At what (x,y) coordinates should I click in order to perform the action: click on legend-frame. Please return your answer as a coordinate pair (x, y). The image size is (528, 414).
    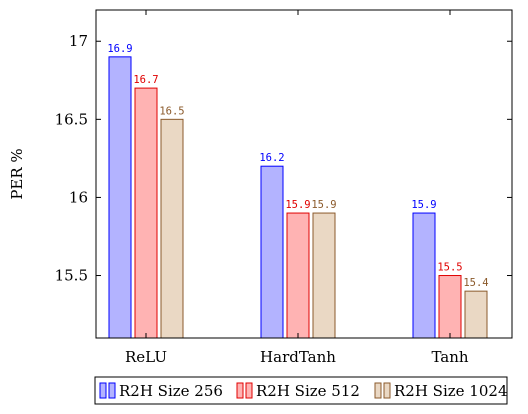
    Looking at the image, I should click on (301, 390).